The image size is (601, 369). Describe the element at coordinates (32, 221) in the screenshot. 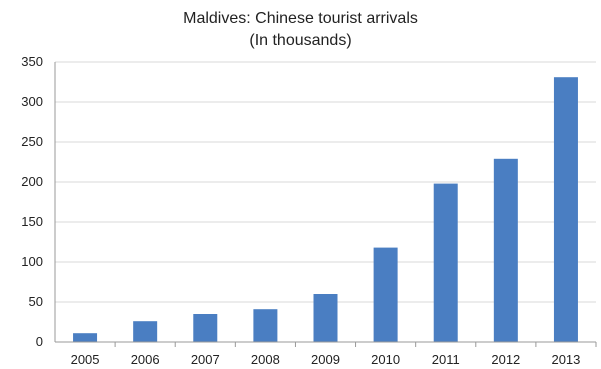

I see `y-tick-label: 150` at that location.